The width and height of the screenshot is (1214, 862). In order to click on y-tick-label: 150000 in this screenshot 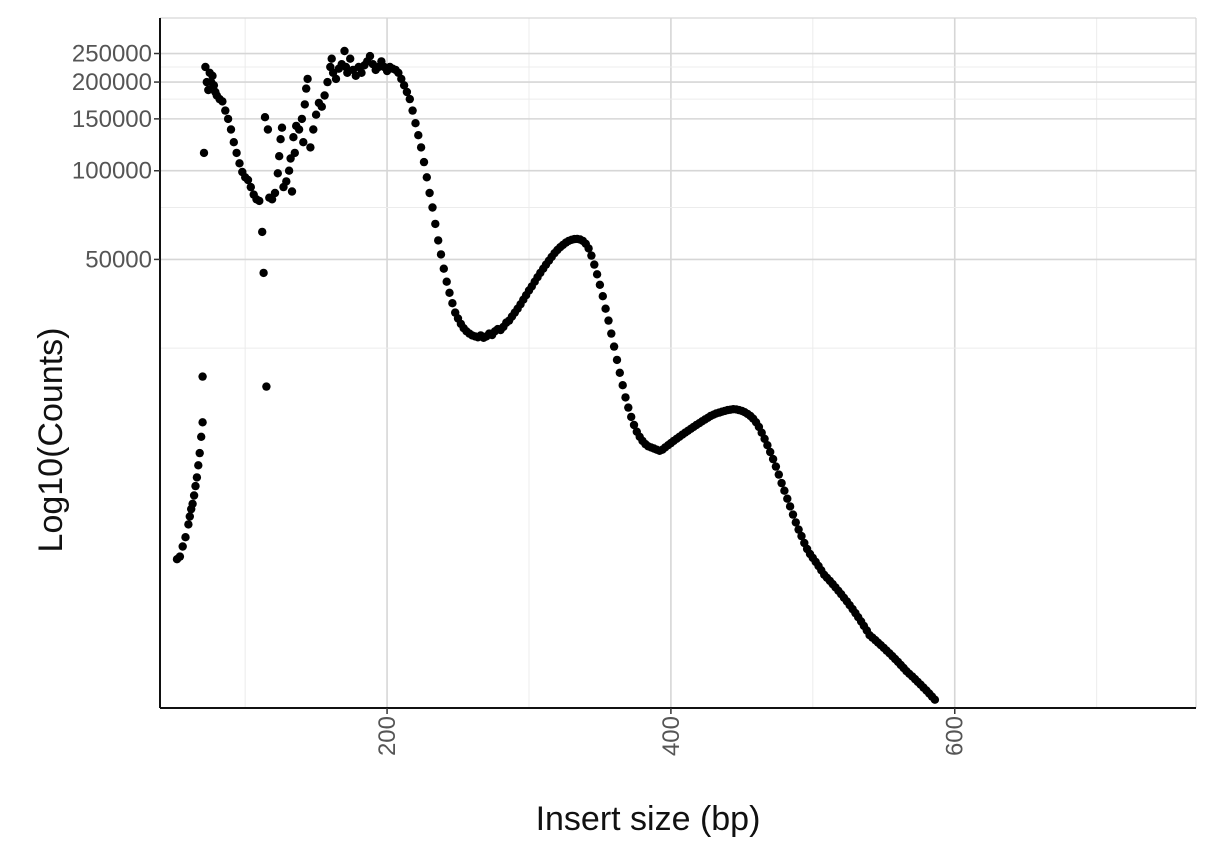, I will do `click(112, 119)`.